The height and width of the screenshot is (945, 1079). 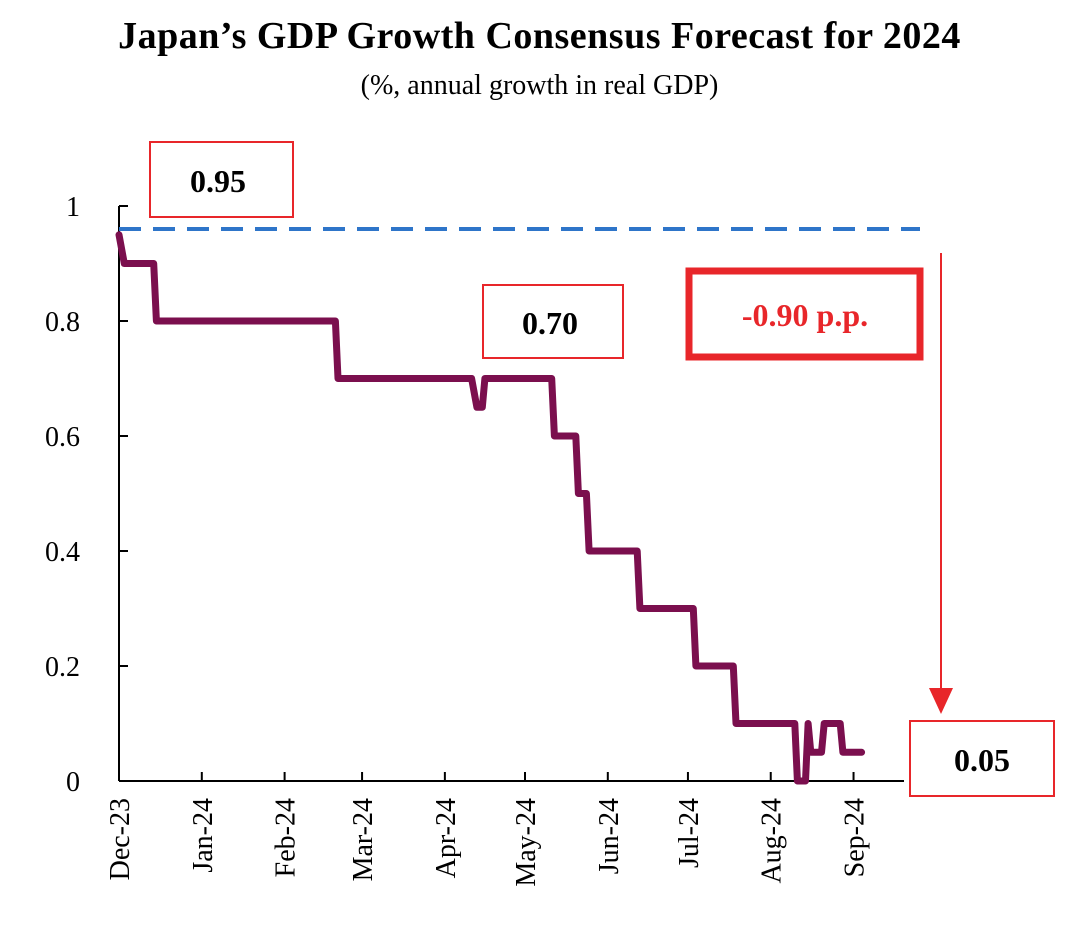 I want to click on x-tick-label: Sep-24, so click(x=855, y=837).